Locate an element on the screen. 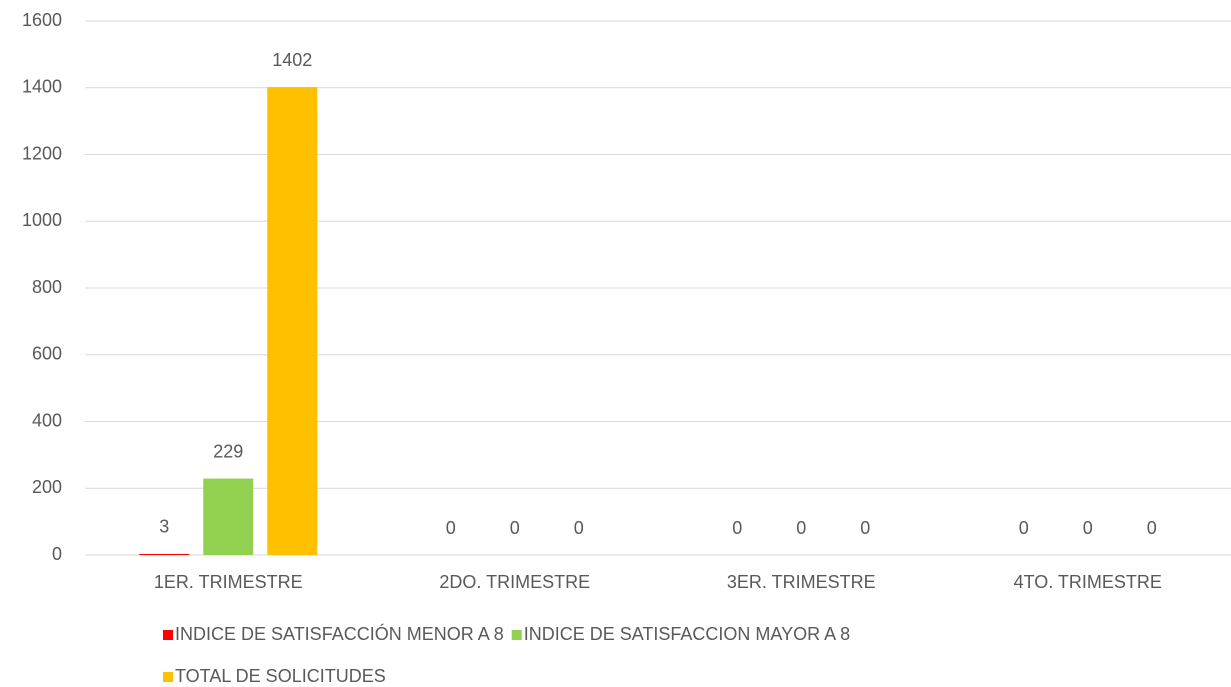 The width and height of the screenshot is (1231, 687). legend-label: TOTAL DE SOLICITUDES is located at coordinates (280, 676).